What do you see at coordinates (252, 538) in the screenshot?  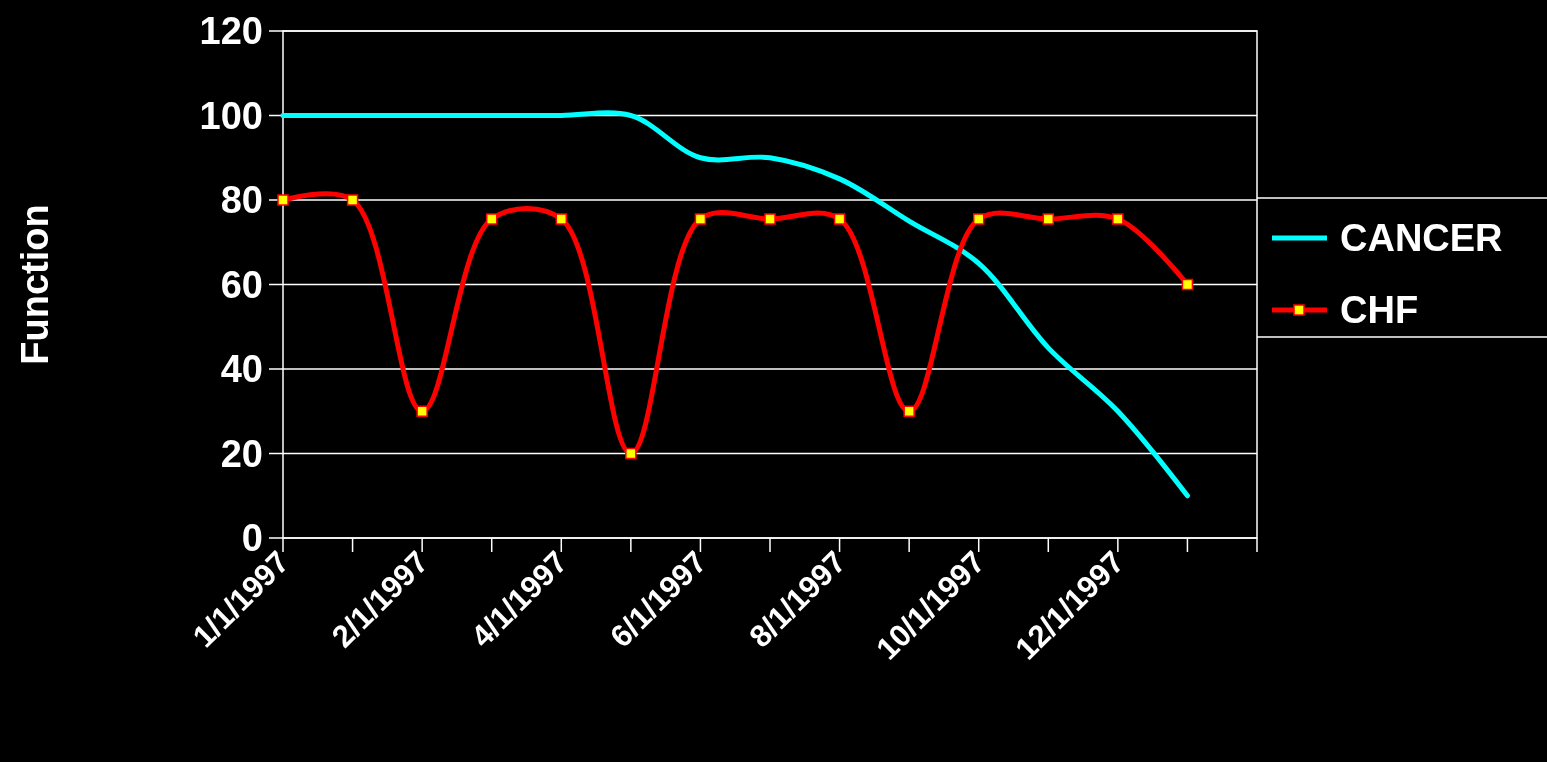 I see `y-tick-label: 0` at bounding box center [252, 538].